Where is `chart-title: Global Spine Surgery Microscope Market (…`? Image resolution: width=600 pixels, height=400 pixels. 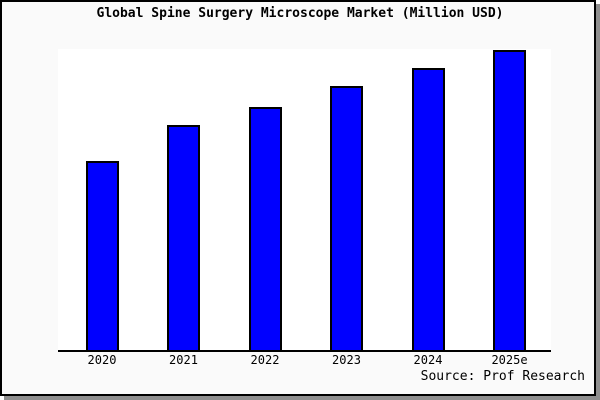
chart-title: Global Spine Surgery Microscope Market (… is located at coordinates (300, 13).